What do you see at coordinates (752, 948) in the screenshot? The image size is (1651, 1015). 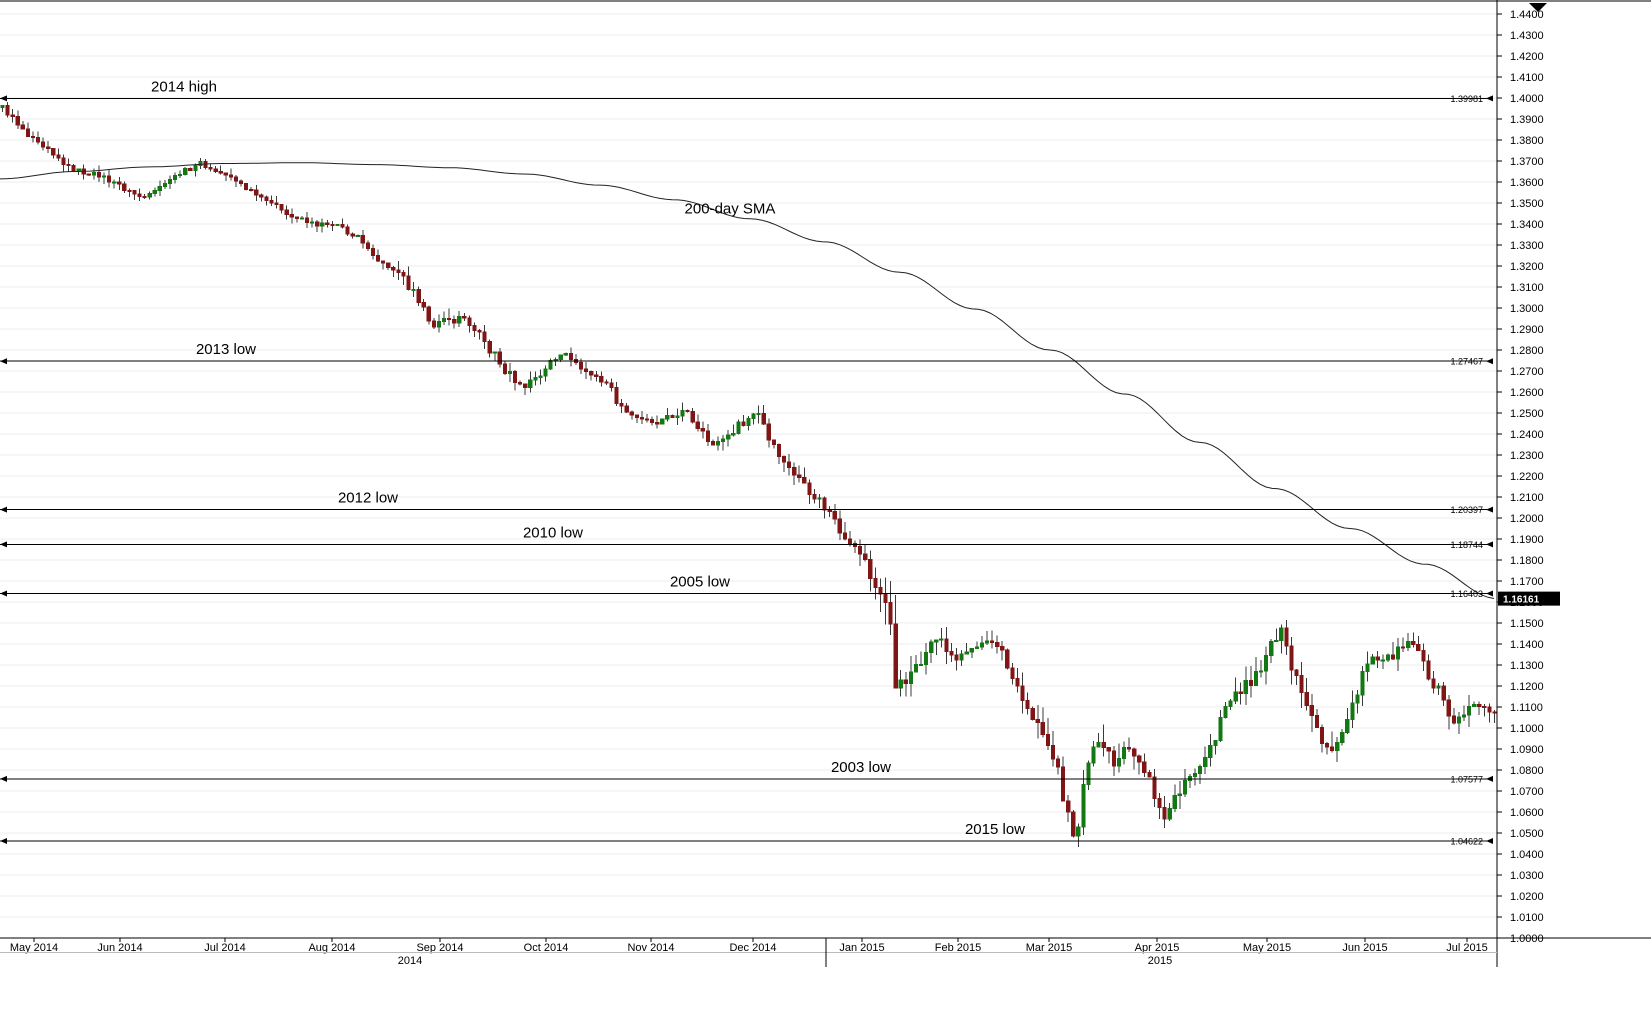 I see `month-label: Dec 2014` at bounding box center [752, 948].